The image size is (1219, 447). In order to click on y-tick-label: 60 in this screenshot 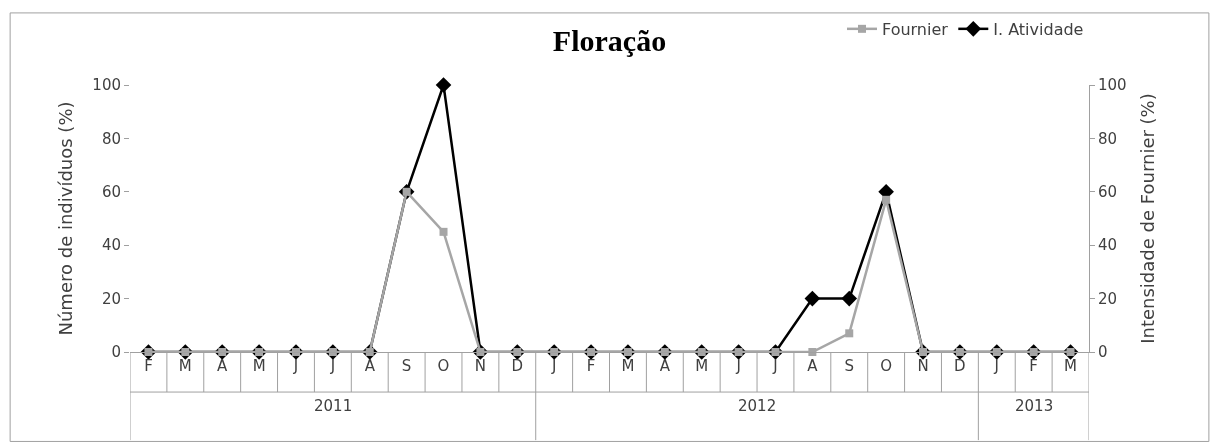, I will do `click(111, 192)`.